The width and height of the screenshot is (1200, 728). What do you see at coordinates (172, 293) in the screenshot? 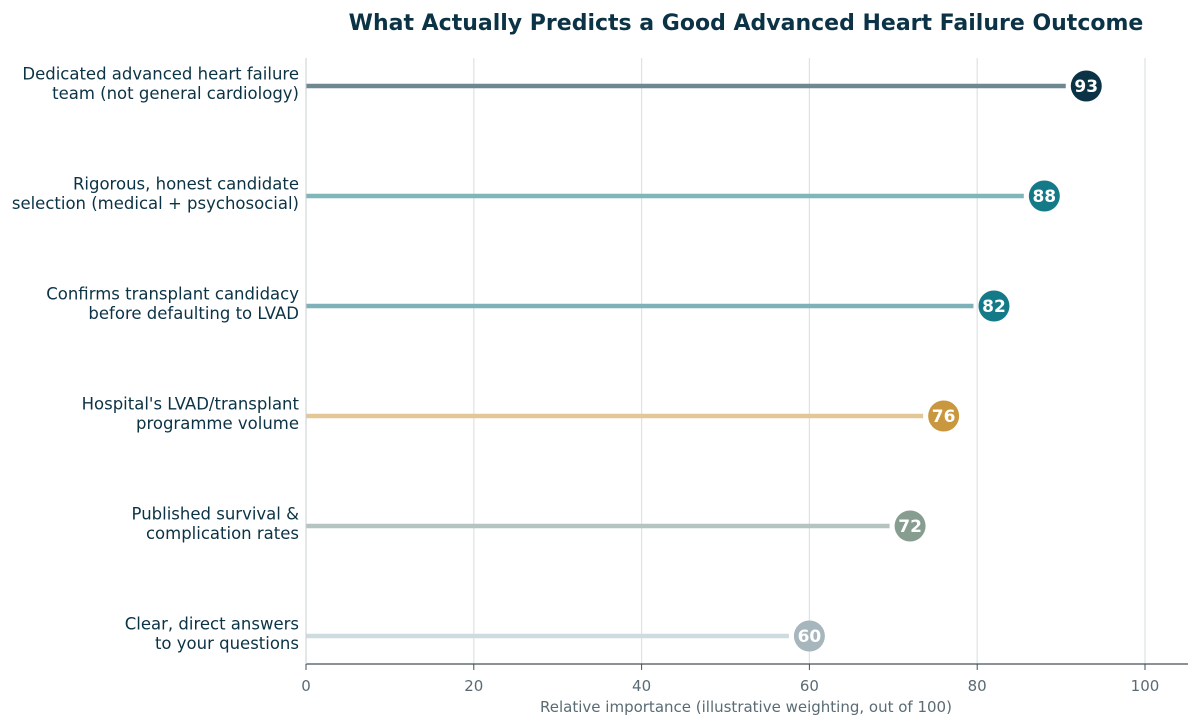
I see `category-label-3-line-1: Confirms transplant candidacy` at bounding box center [172, 293].